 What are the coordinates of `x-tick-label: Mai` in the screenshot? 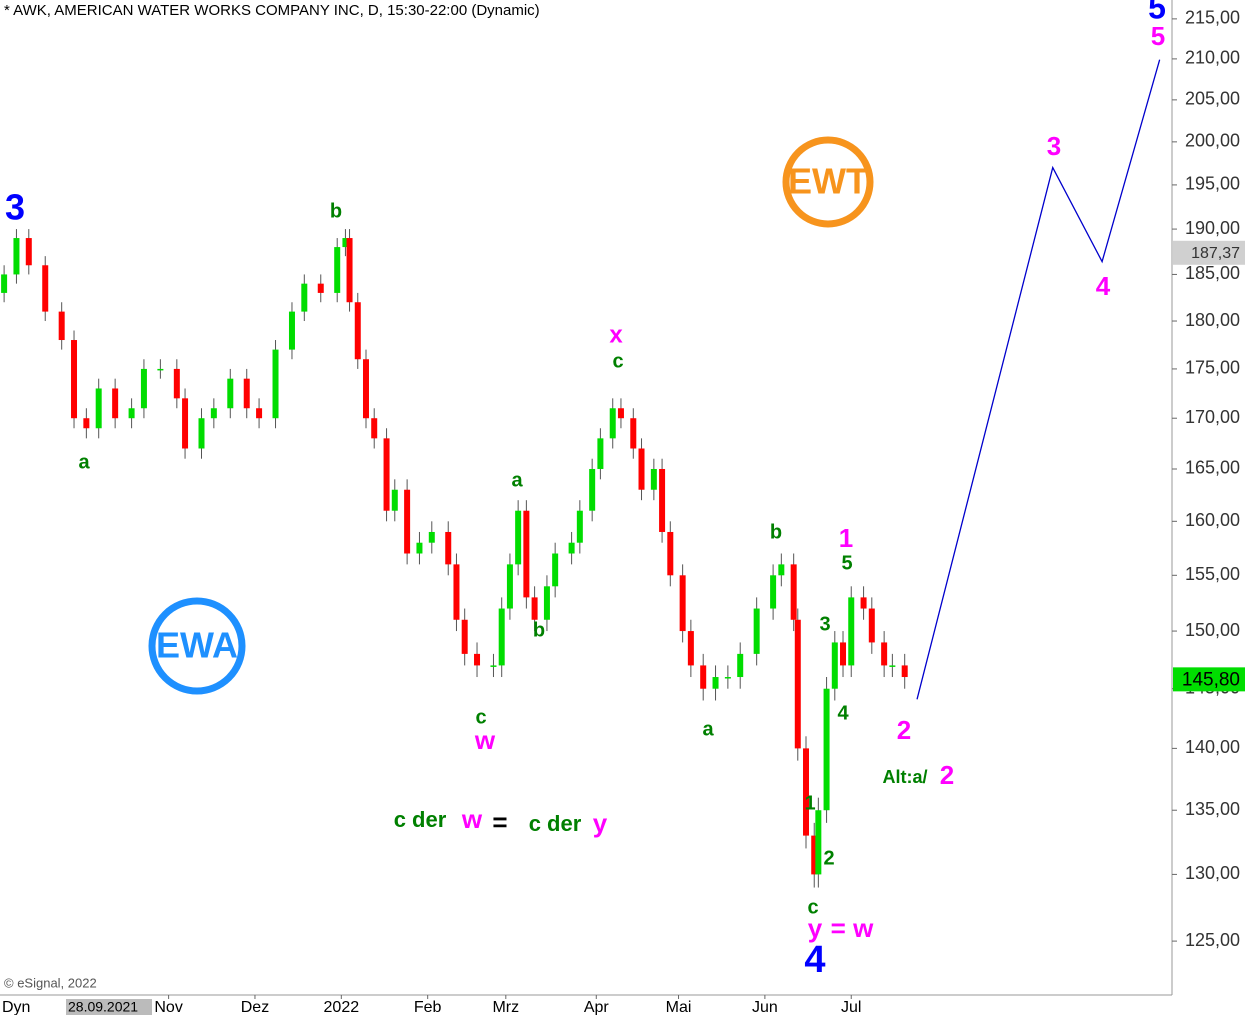 It's located at (679, 1007).